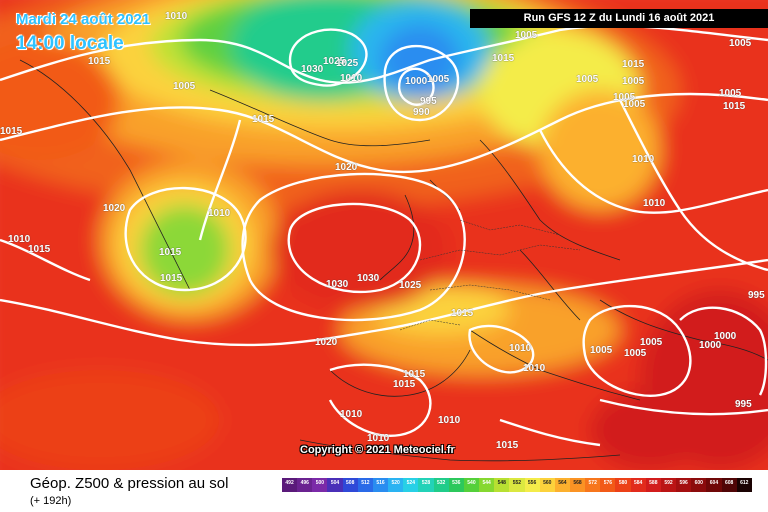 This screenshot has height=512, width=768. I want to click on forecast-date: Mardi 24 août 2021, so click(83, 19).